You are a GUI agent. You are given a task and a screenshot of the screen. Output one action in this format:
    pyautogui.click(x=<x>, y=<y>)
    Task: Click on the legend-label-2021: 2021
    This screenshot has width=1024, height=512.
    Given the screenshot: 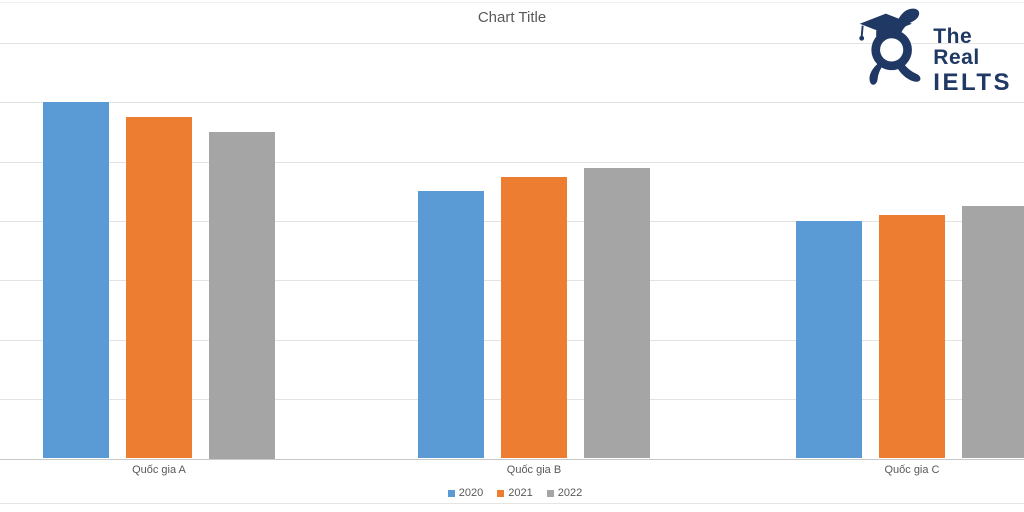 What is the action you would take?
    pyautogui.click(x=520, y=493)
    